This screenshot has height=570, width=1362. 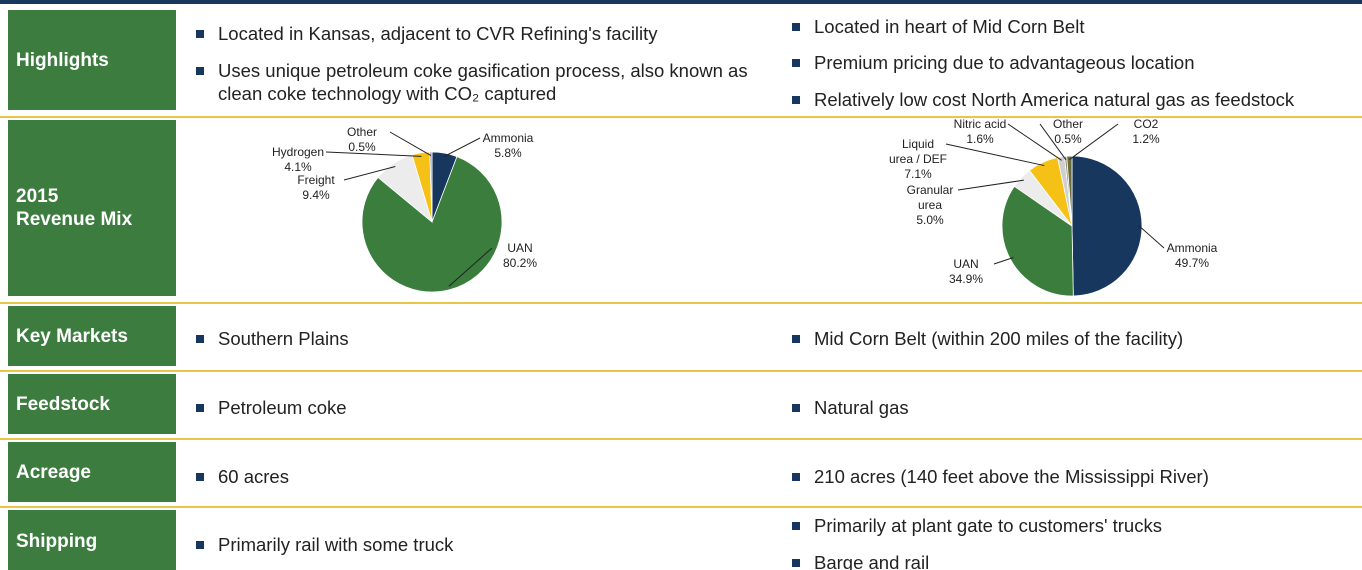 I want to click on slice-value: 1.6%, so click(x=980, y=139).